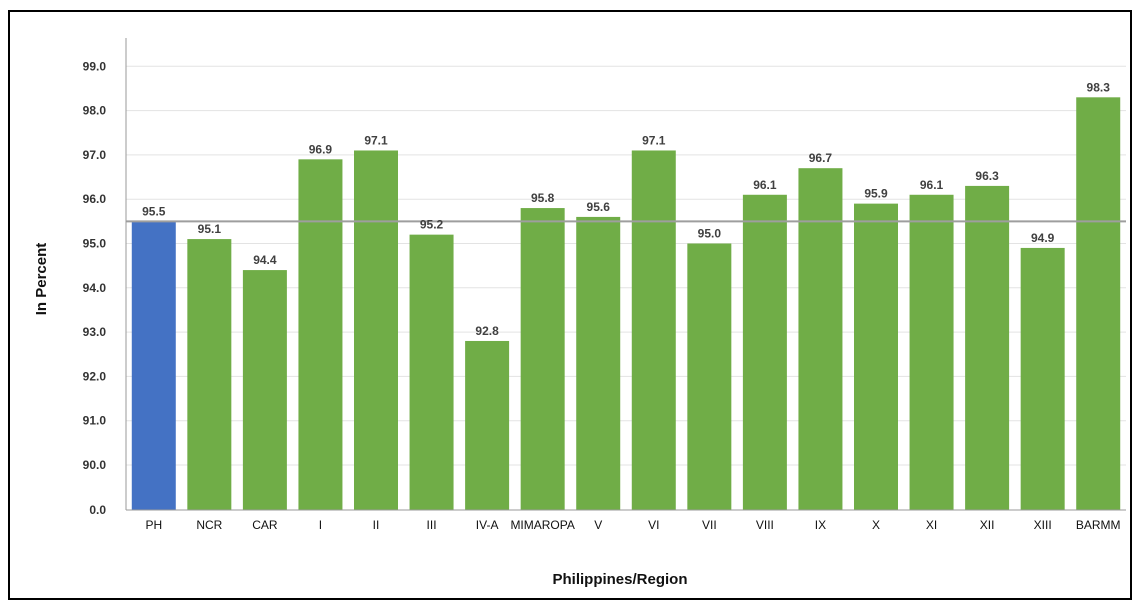 The height and width of the screenshot is (605, 1138). What do you see at coordinates (619, 579) in the screenshot?
I see `x-axis-title: Philippines/Region` at bounding box center [619, 579].